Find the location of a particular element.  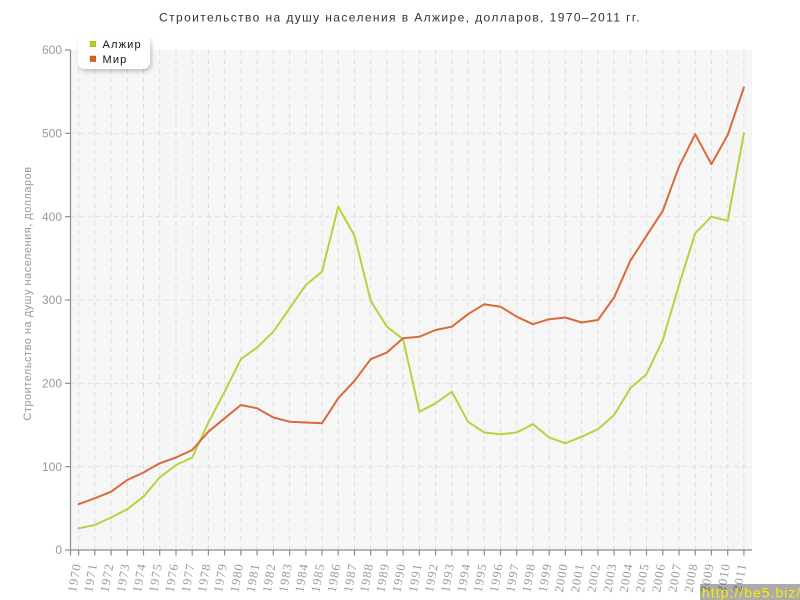

svg-text: 1992 is located at coordinates (431, 577).